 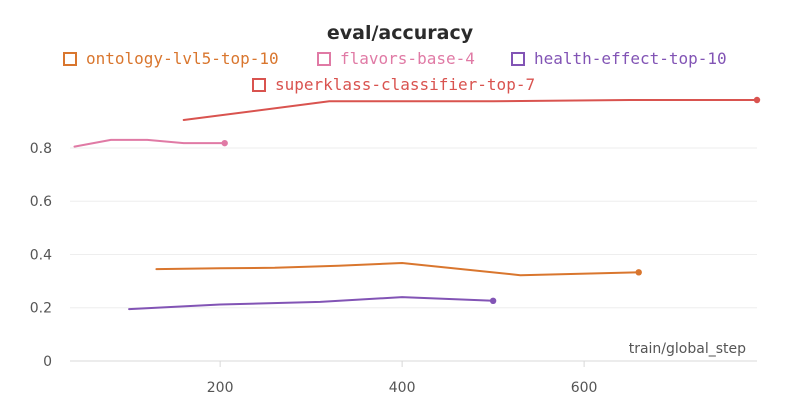 What do you see at coordinates (405, 84) in the screenshot?
I see `legend-label: superklass-classifier-top-7` at bounding box center [405, 84].